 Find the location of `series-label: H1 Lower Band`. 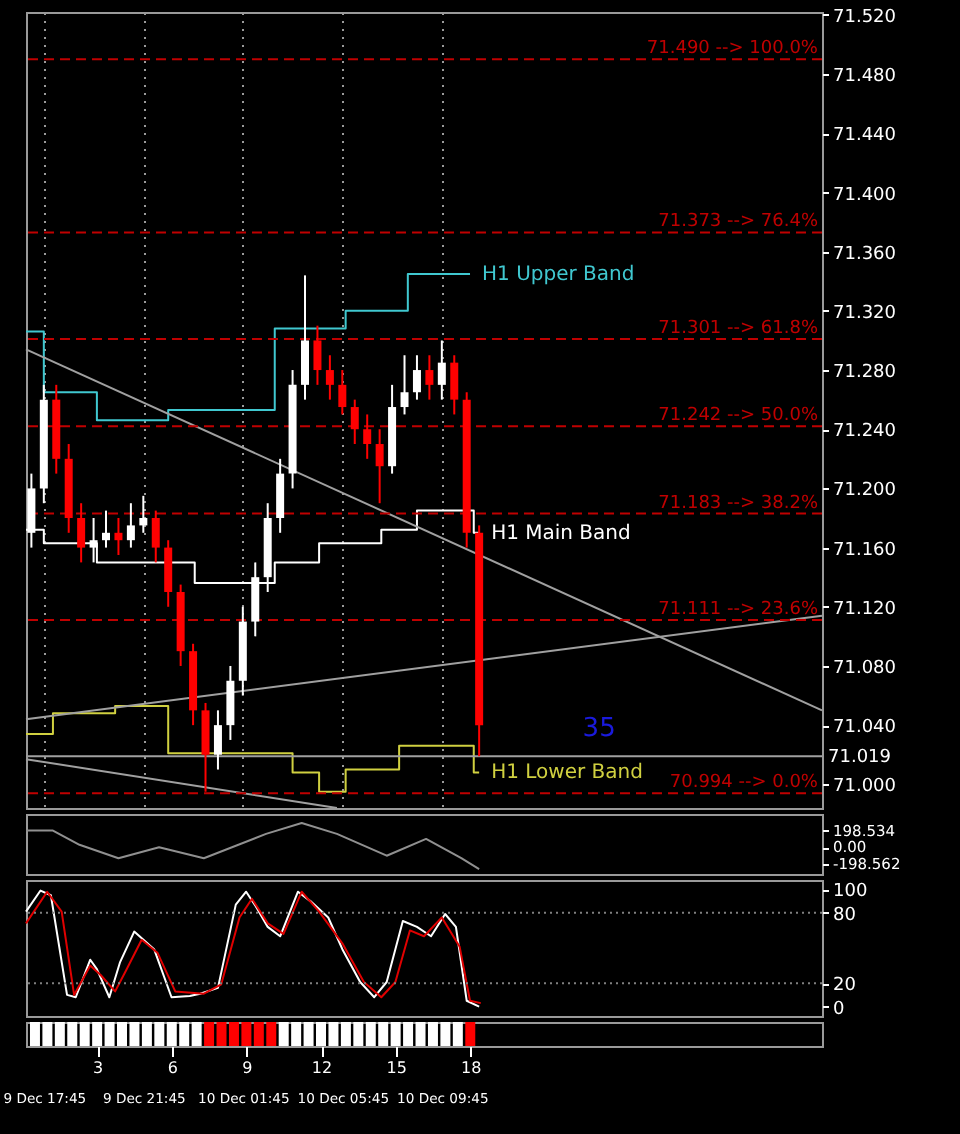

series-label: H1 Lower Band is located at coordinates (567, 773).